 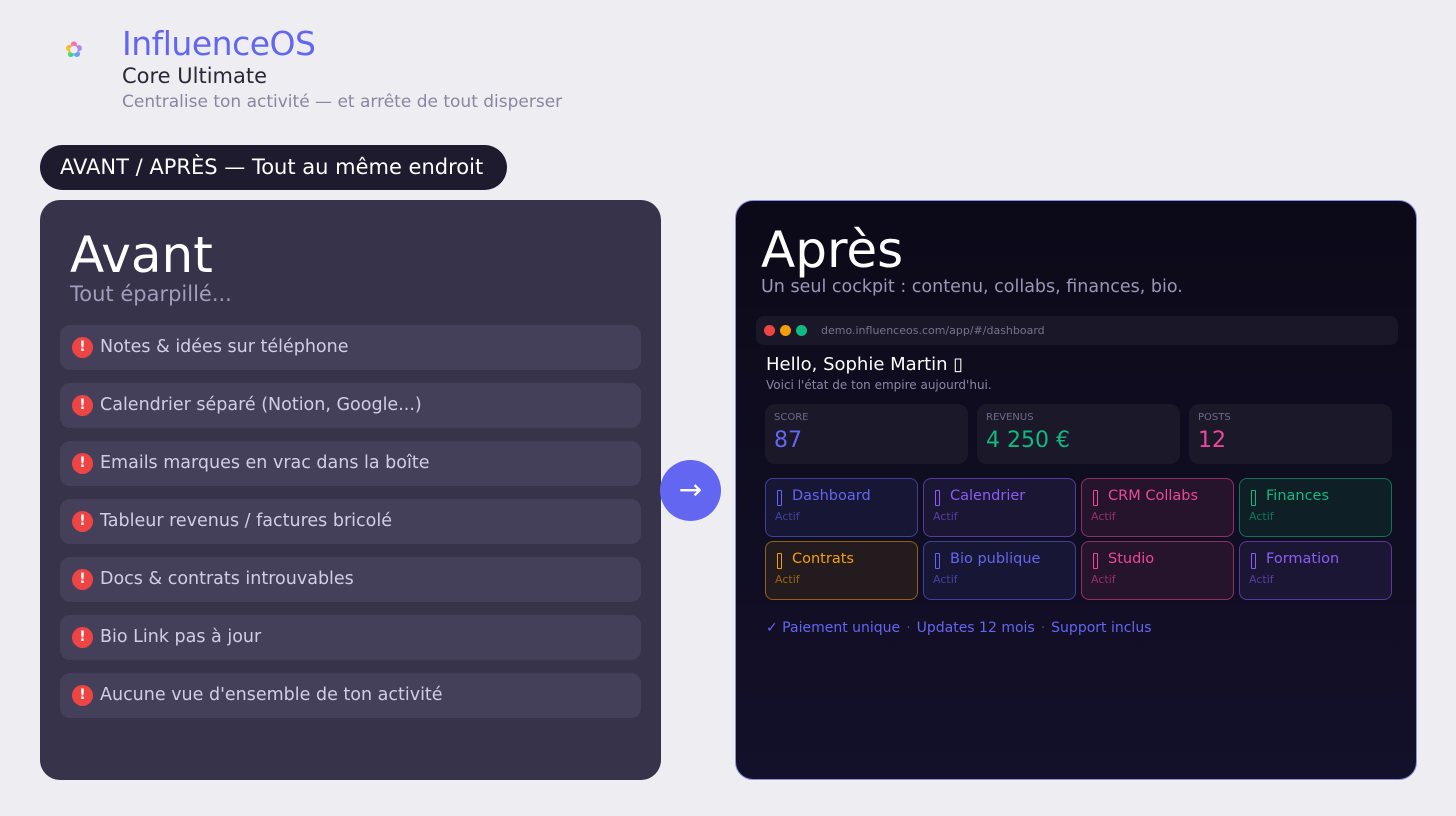 What do you see at coordinates (246, 521) in the screenshot?
I see `pain-point-label: Tableur revenus / factures bricolé` at bounding box center [246, 521].